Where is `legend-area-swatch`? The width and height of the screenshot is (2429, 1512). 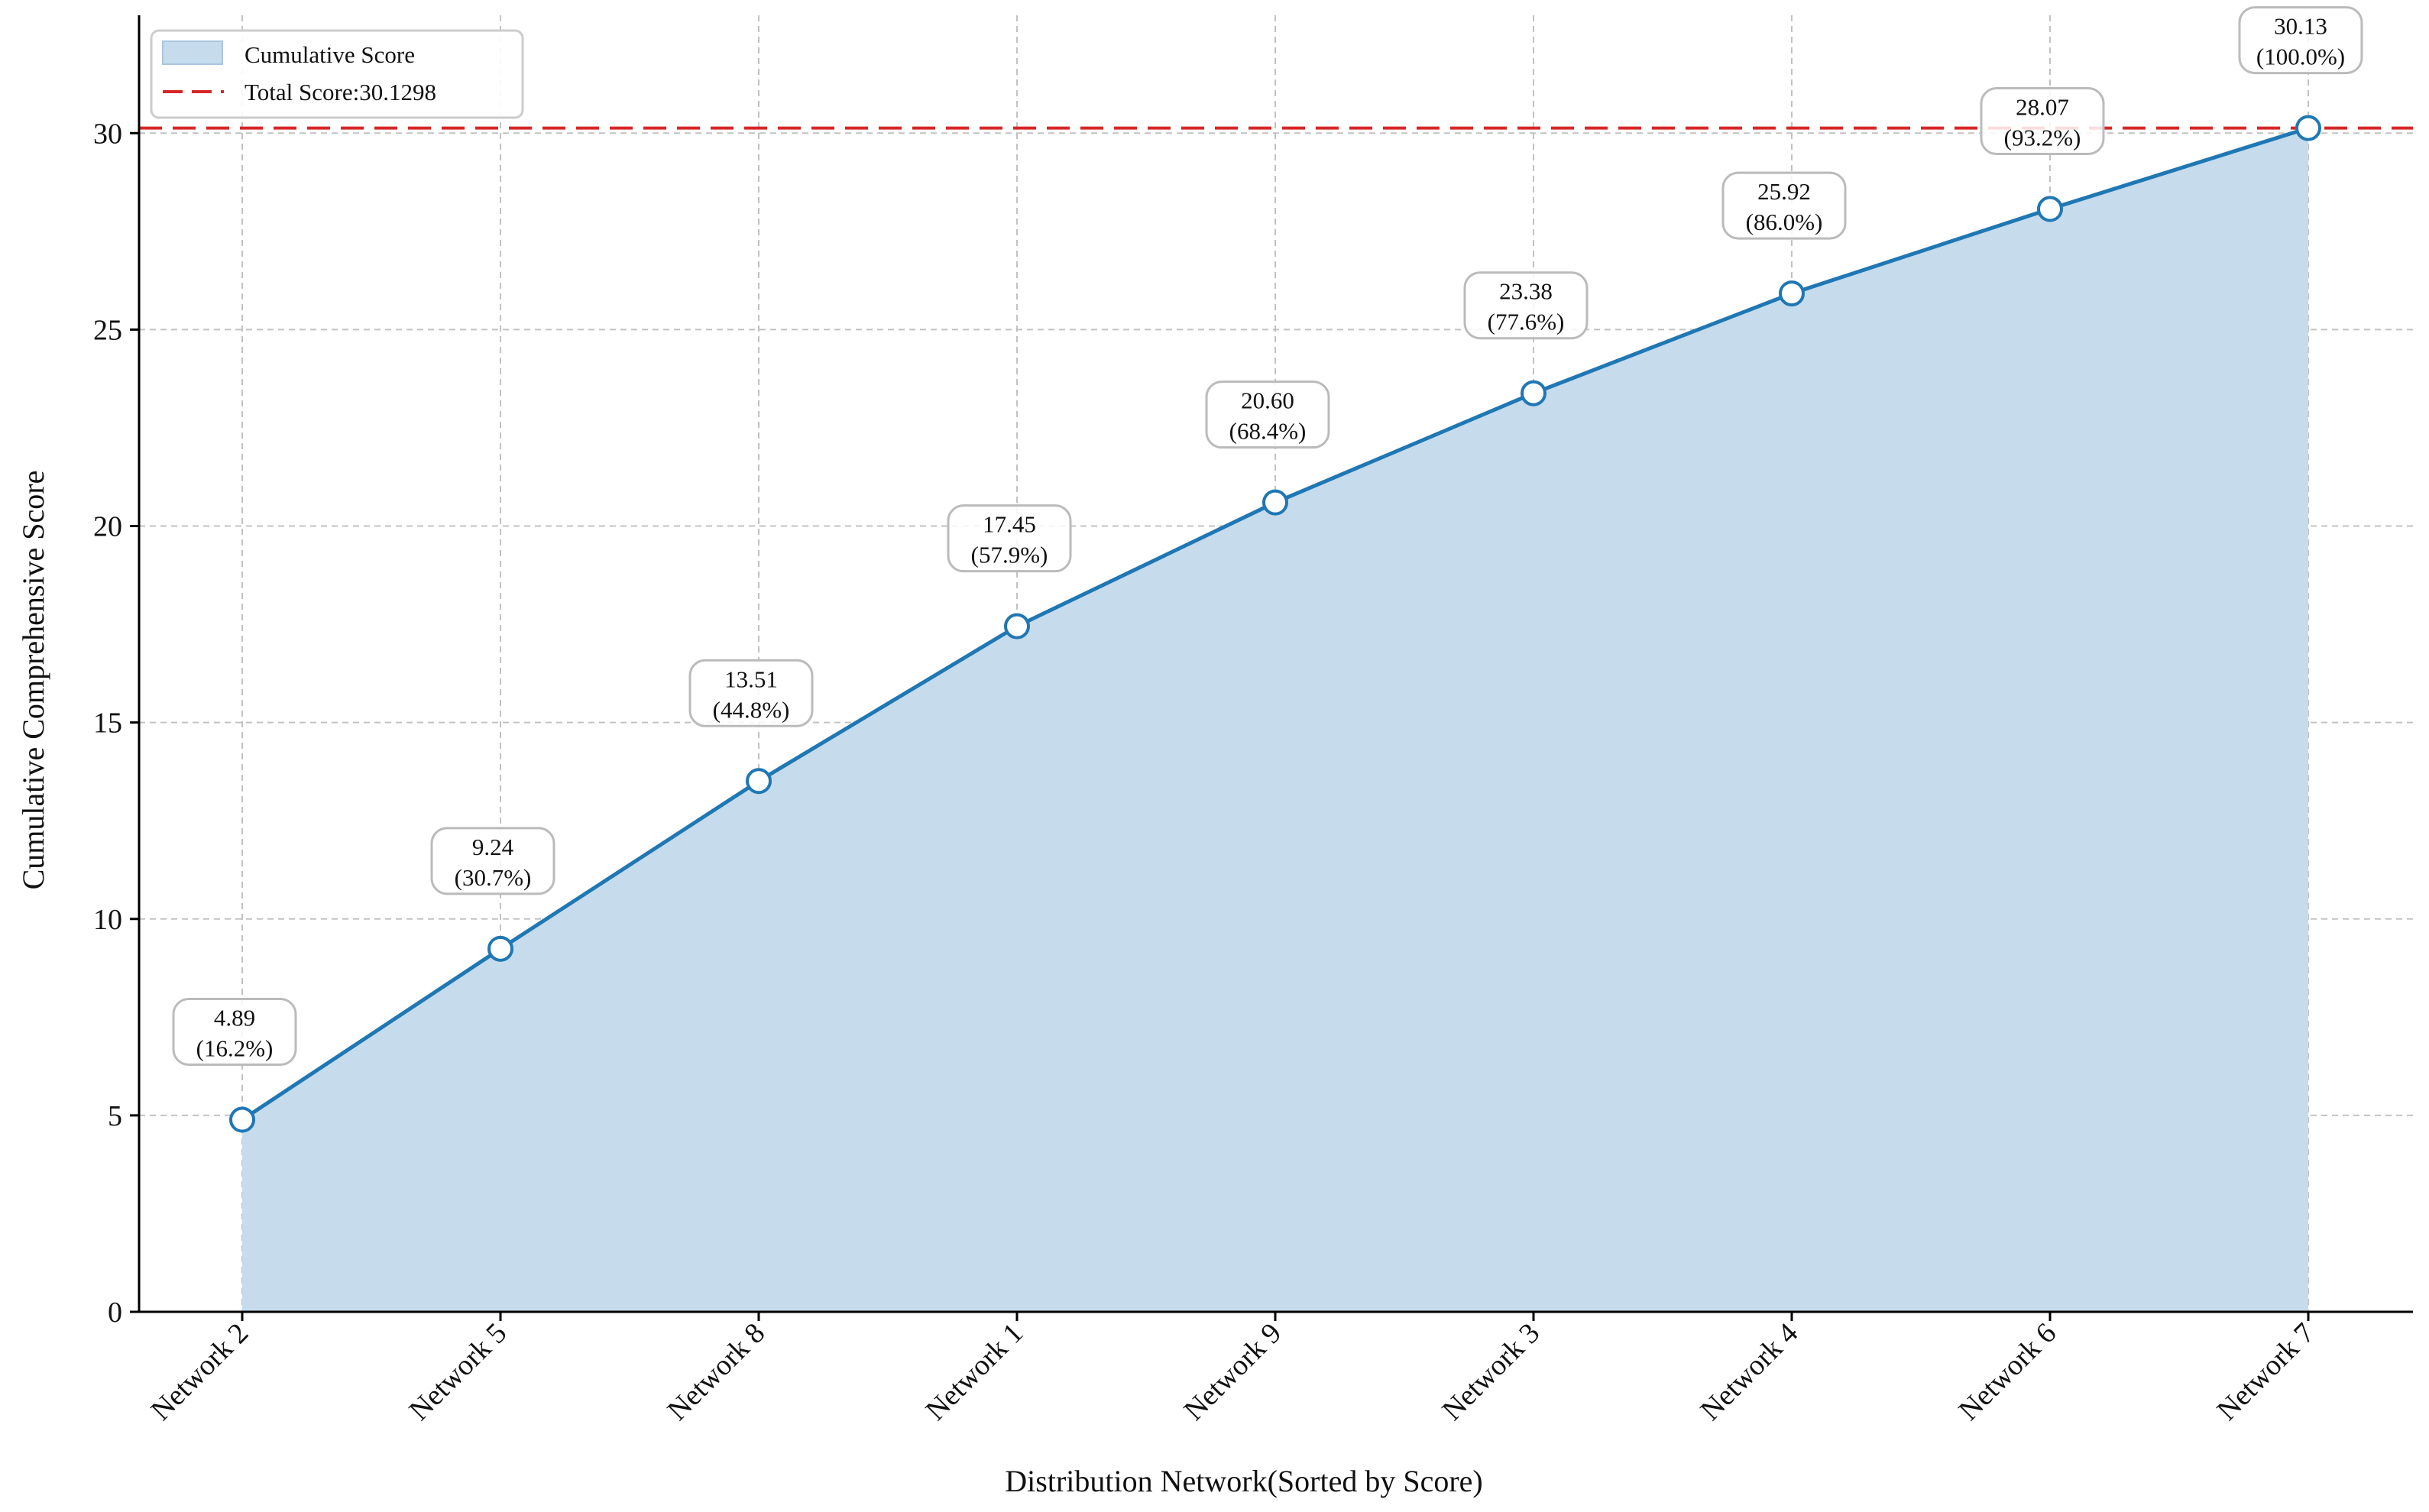
legend-area-swatch is located at coordinates (192, 53).